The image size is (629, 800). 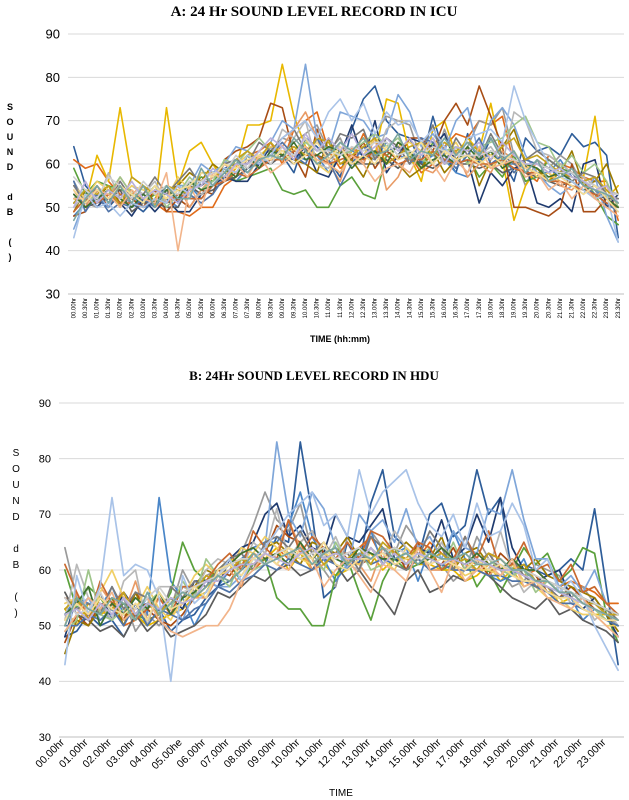 What do you see at coordinates (549, 308) in the screenshot?
I see `x-tick-label: 20.30hr` at bounding box center [549, 308].